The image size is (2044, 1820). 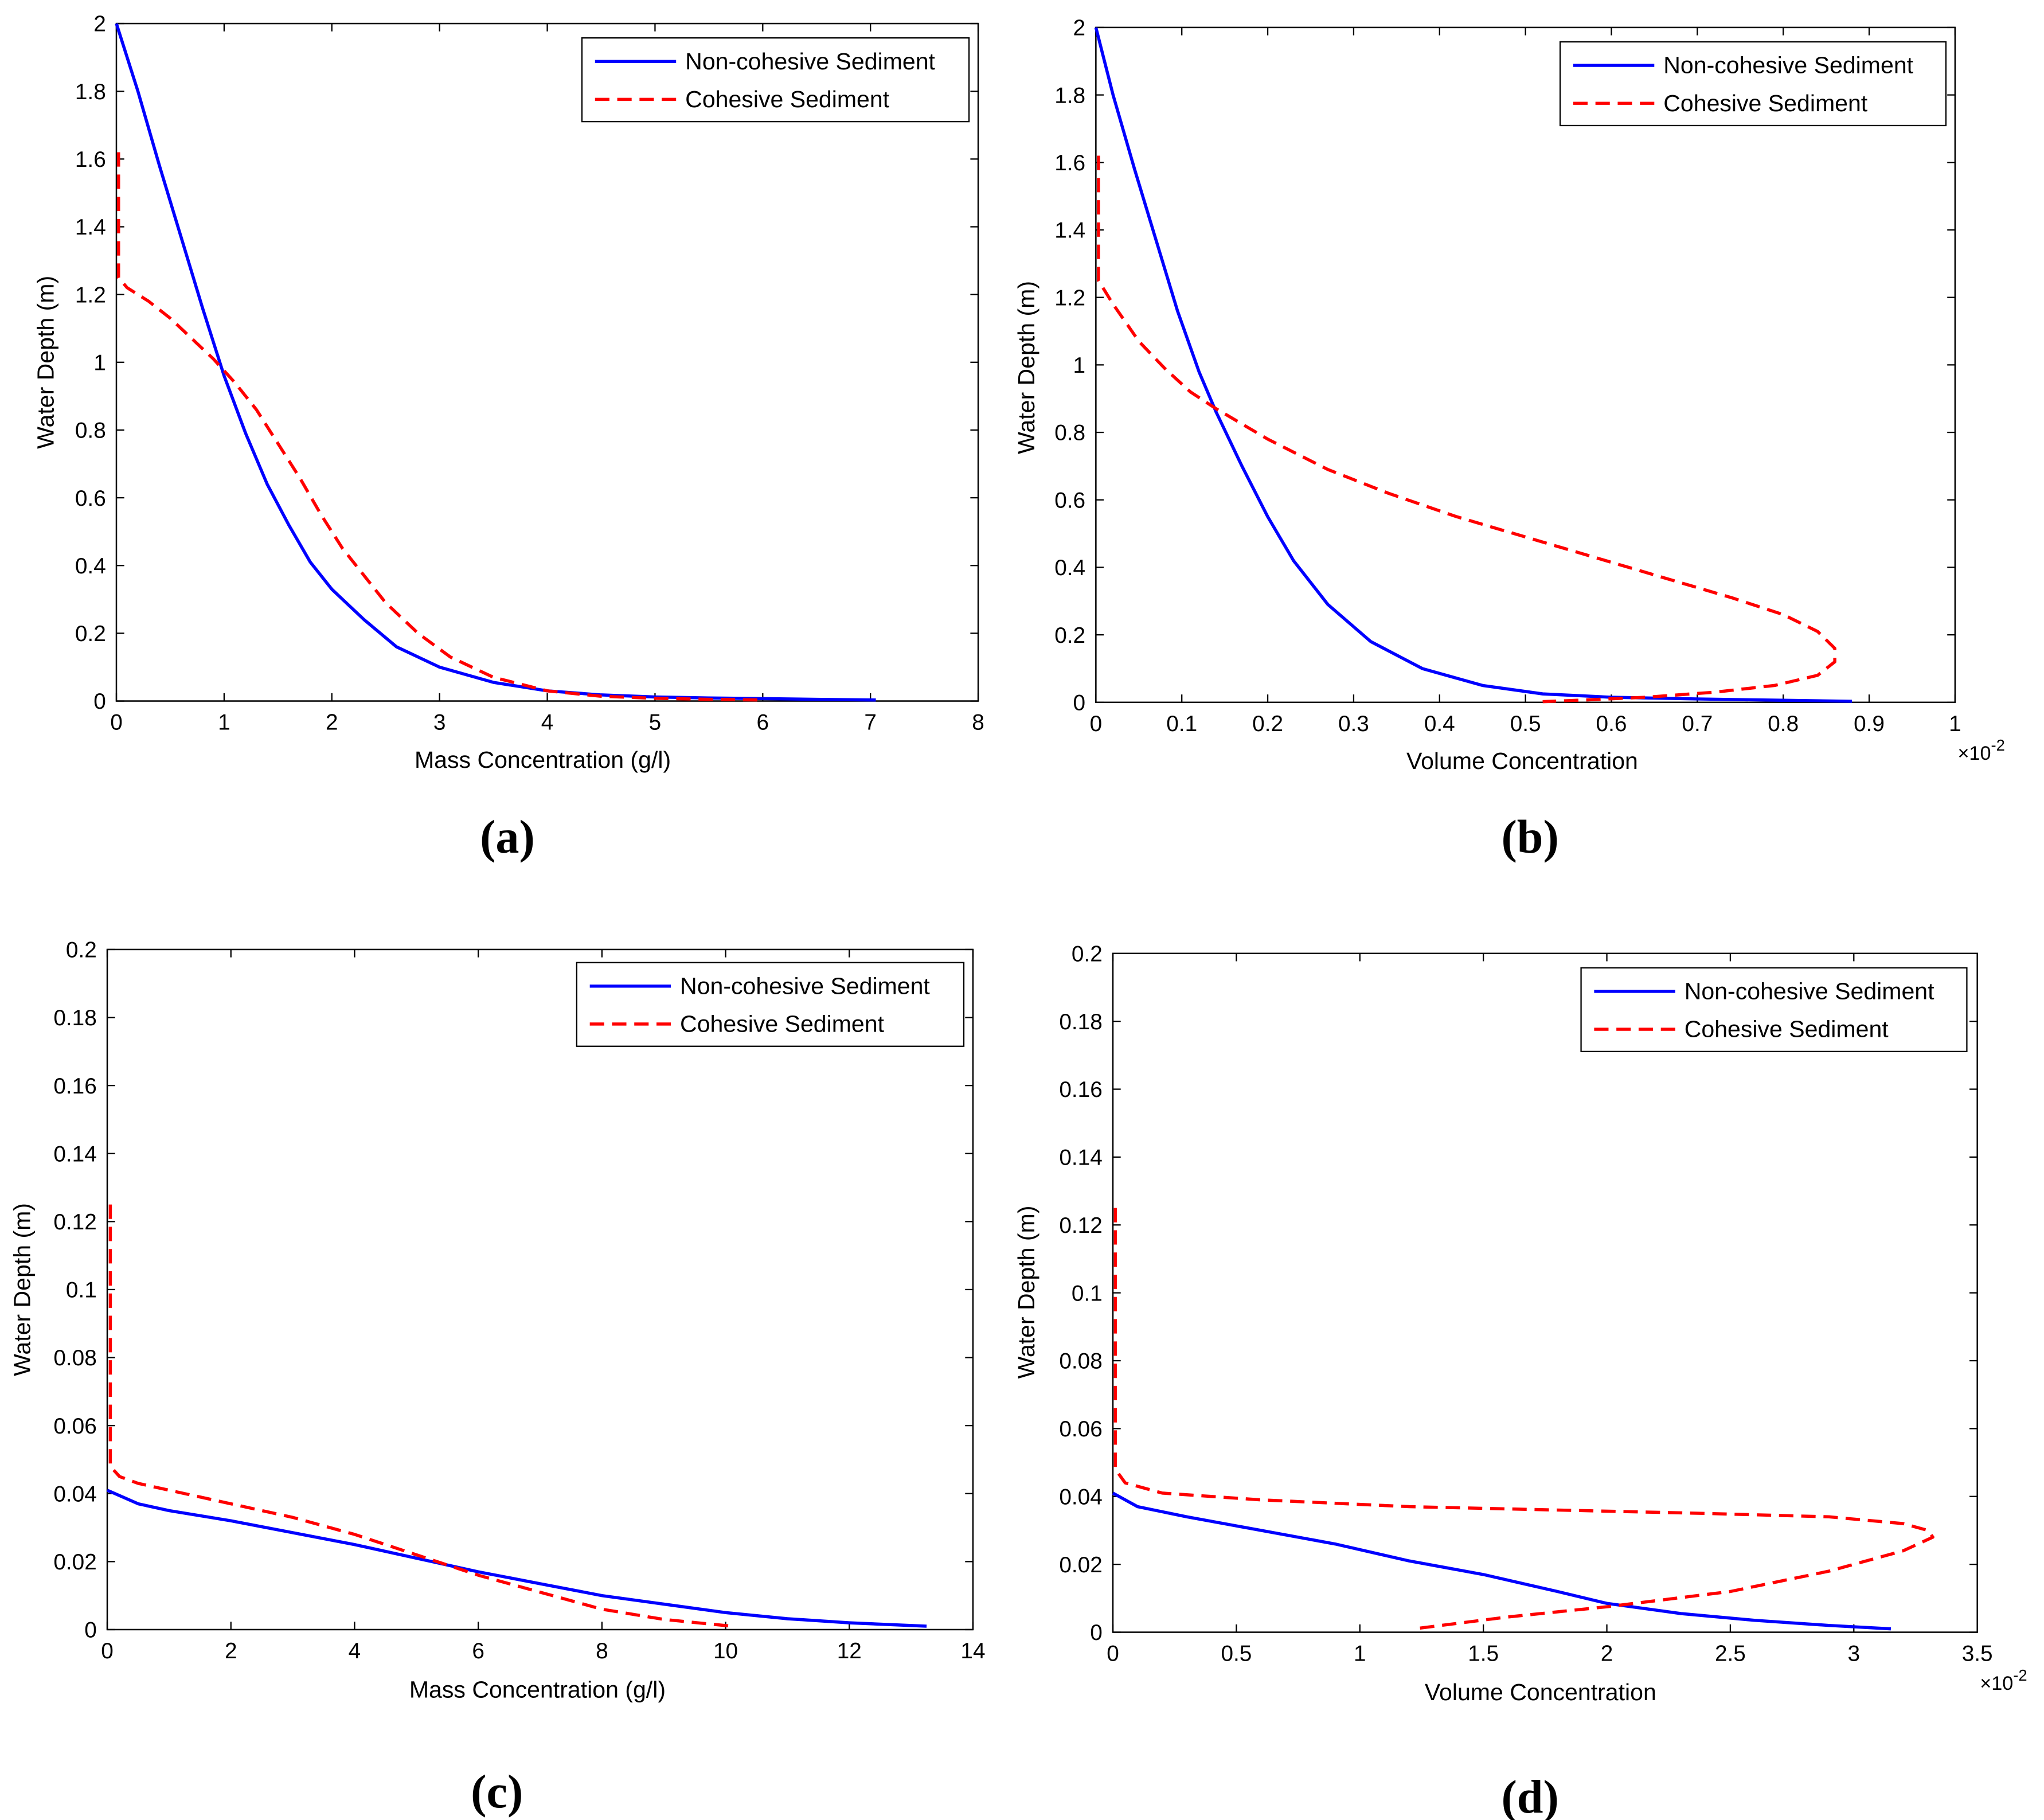 What do you see at coordinates (497, 1792) in the screenshot?
I see `panel-label: (c)` at bounding box center [497, 1792].